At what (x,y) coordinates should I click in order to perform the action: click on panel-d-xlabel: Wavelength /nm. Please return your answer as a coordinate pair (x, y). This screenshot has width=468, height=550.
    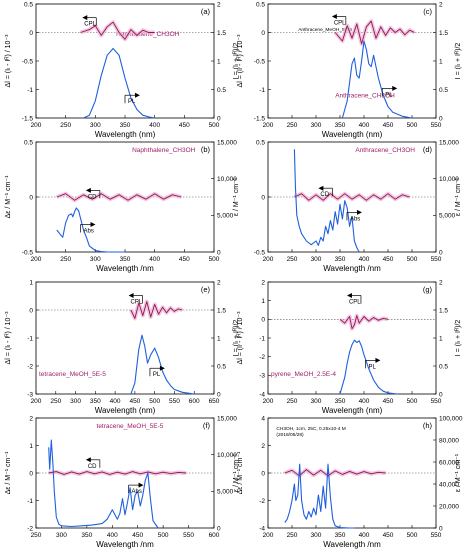
    Looking at the image, I should click on (352, 268).